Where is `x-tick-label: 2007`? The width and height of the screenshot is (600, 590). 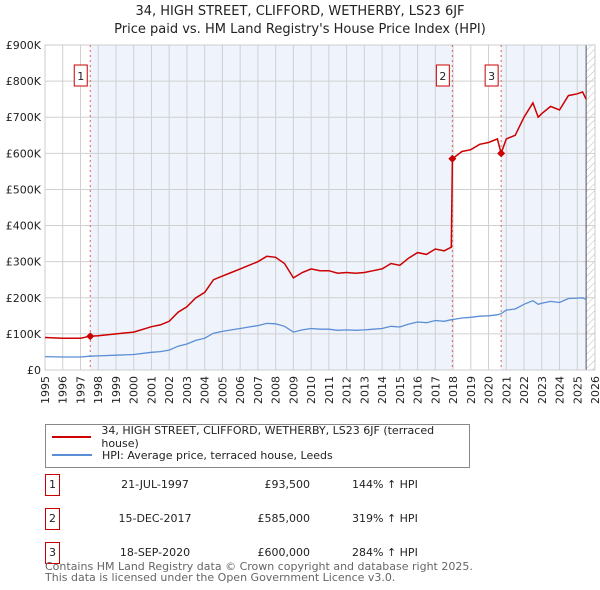
x-tick-label: 2007 is located at coordinates (258, 390).